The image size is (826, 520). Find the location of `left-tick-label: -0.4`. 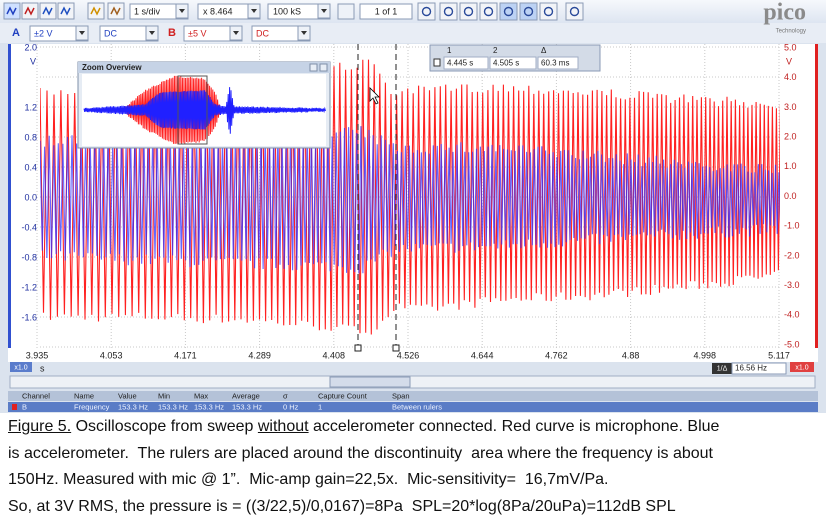

left-tick-label: -0.4 is located at coordinates (29, 227).